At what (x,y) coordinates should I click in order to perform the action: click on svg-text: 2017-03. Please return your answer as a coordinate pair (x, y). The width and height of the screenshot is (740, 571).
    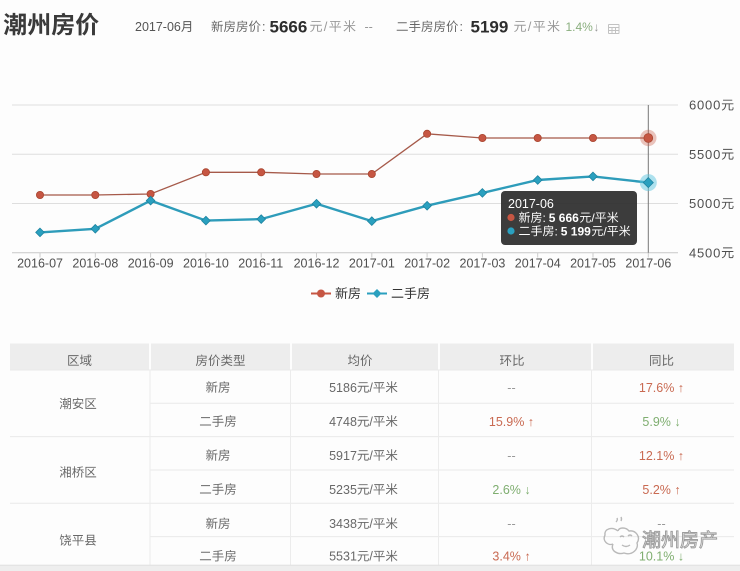
    Looking at the image, I should click on (483, 263).